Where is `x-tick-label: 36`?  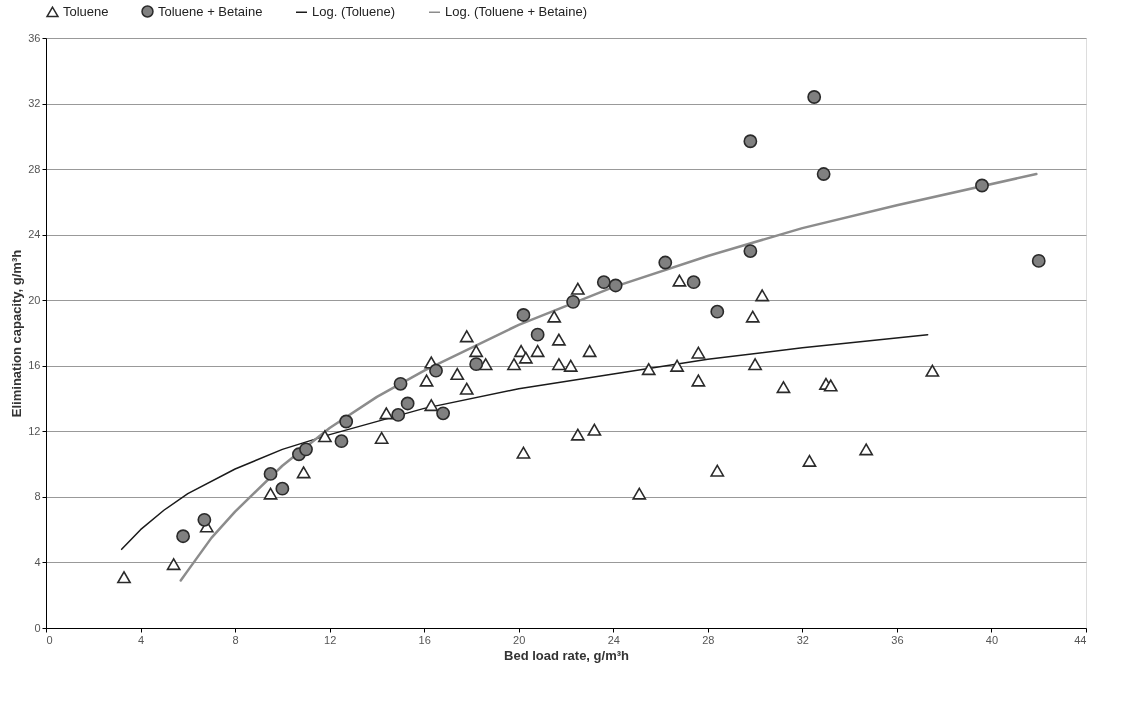
x-tick-label: 36 is located at coordinates (897, 639).